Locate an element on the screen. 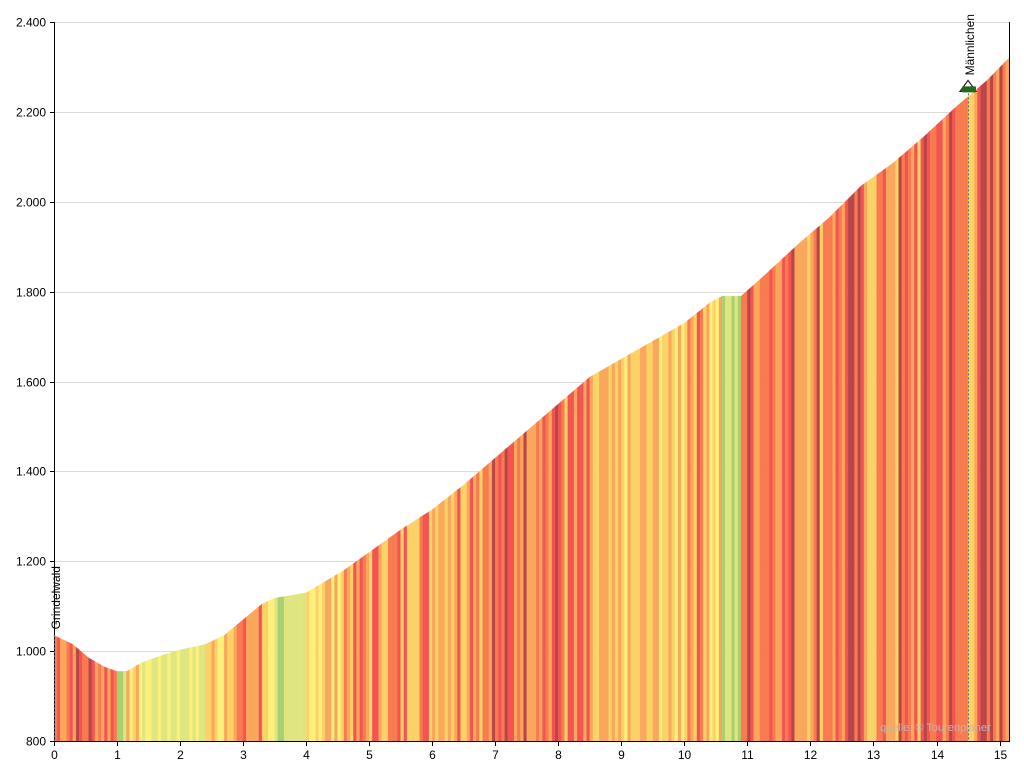 The image size is (1024, 768). x-tick-label: 11 is located at coordinates (747, 755).